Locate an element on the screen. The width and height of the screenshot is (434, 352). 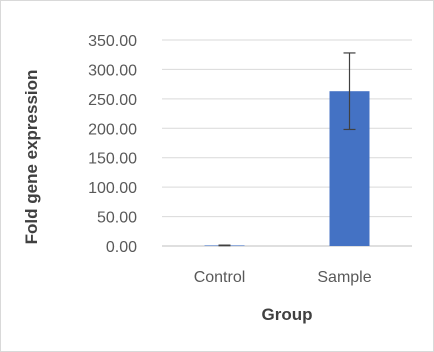
y-axis-title: Fold gene expression is located at coordinates (31, 157).